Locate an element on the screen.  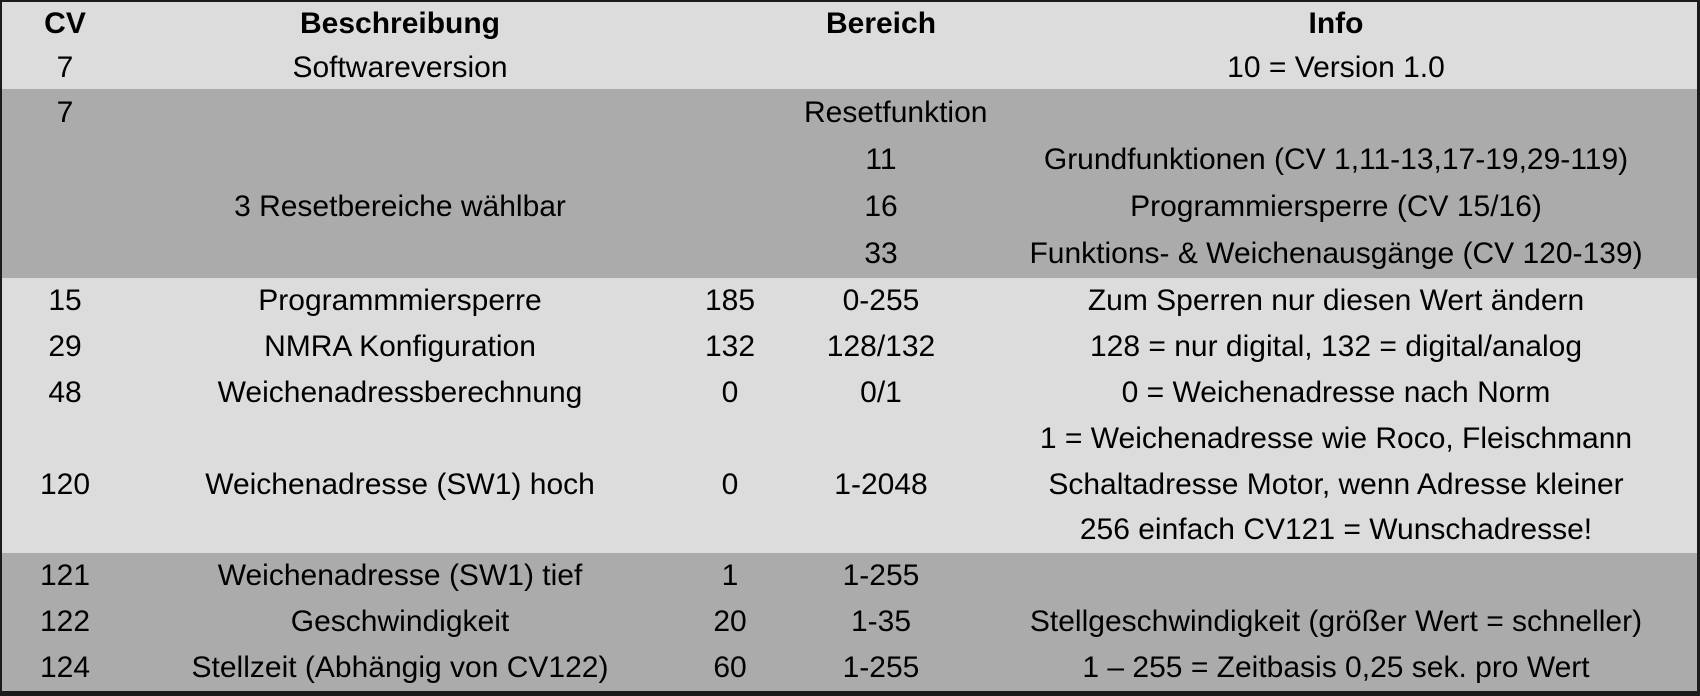
cell-bereich: 16 is located at coordinates (881, 206).